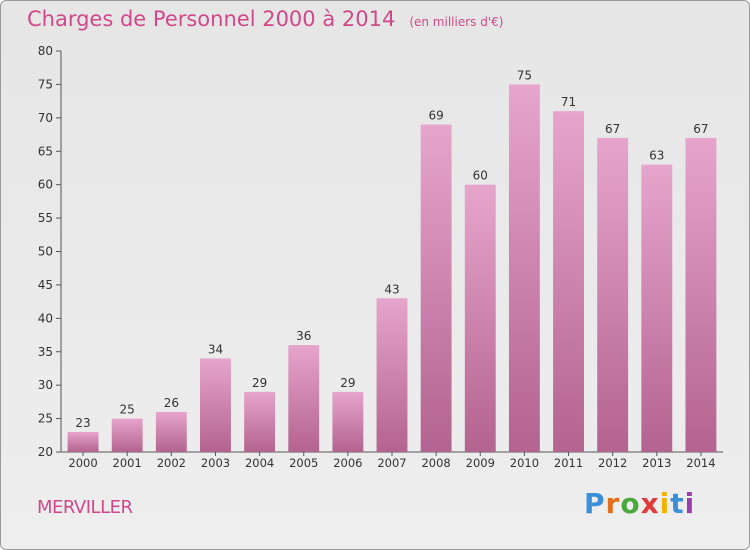 This screenshot has width=750, height=550. I want to click on brand-letter: x, so click(650, 503).